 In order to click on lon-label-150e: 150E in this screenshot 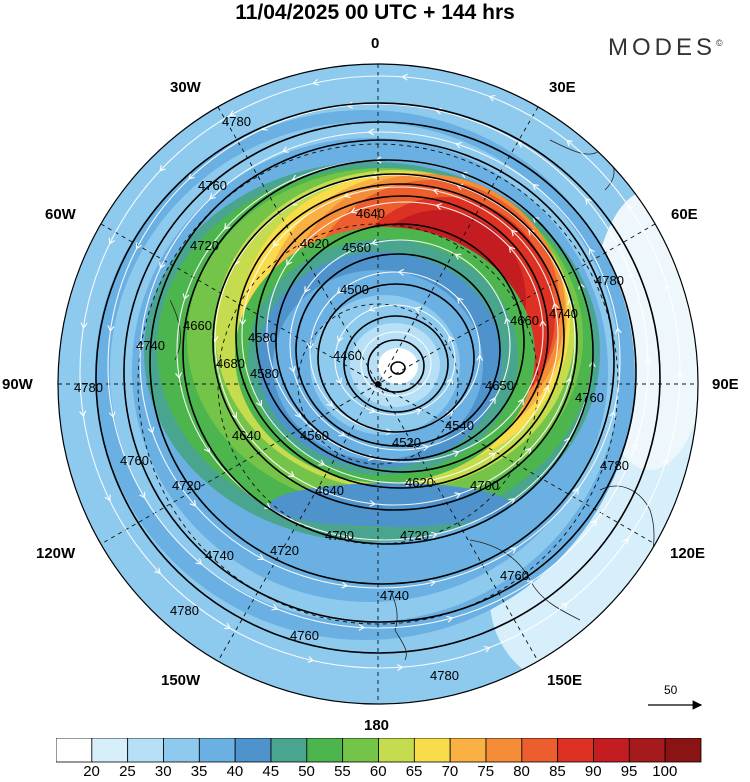, I will do `click(565, 680)`.